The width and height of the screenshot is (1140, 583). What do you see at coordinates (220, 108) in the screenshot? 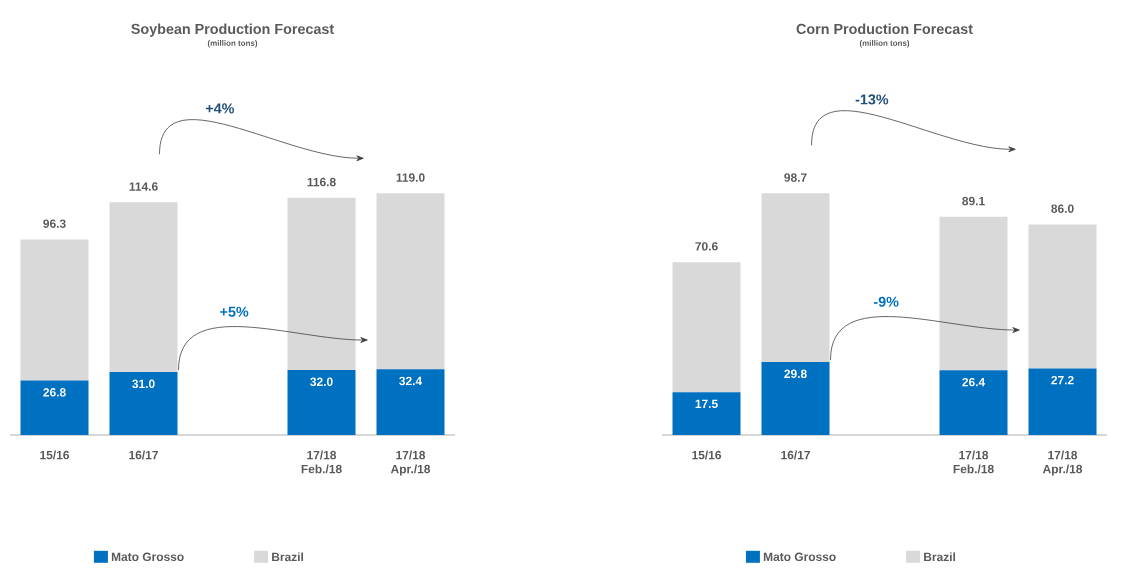
I see `text: +4%` at bounding box center [220, 108].